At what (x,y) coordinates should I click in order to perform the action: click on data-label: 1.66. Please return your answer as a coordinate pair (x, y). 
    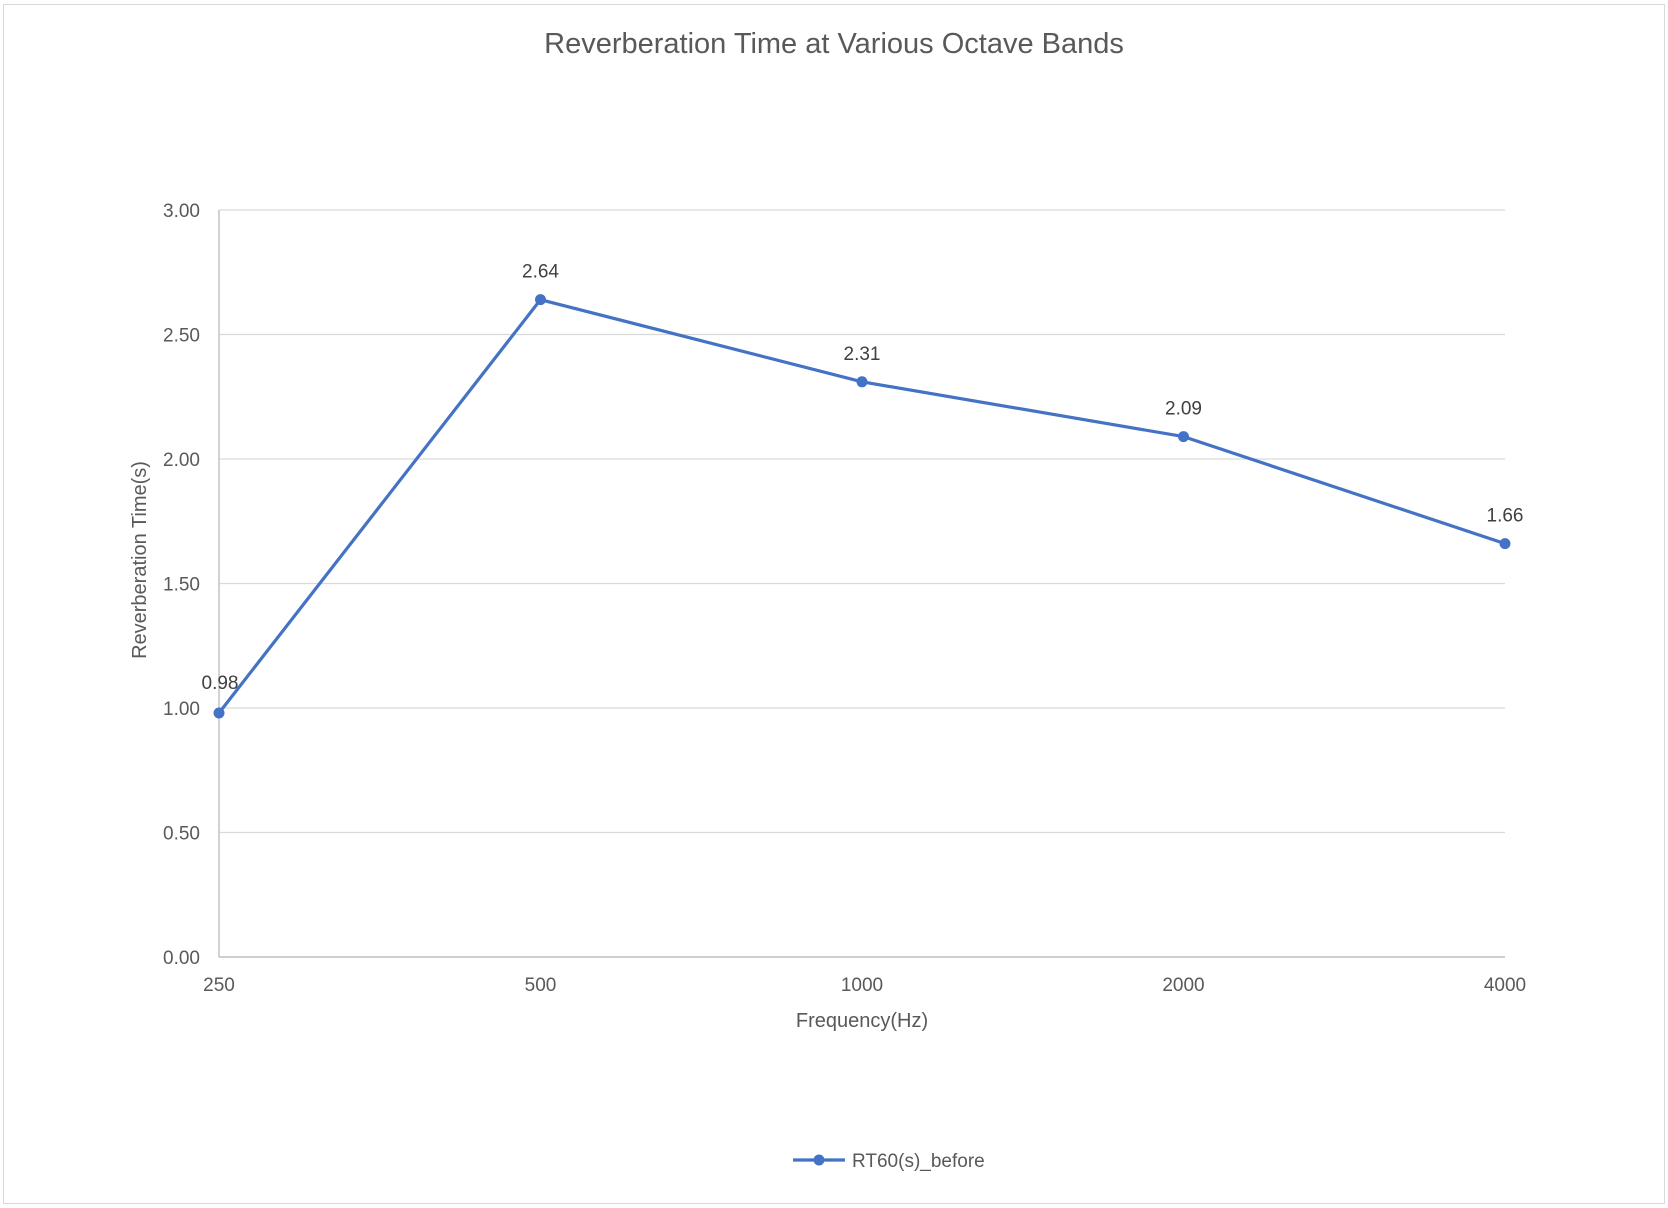
    Looking at the image, I should click on (1505, 516).